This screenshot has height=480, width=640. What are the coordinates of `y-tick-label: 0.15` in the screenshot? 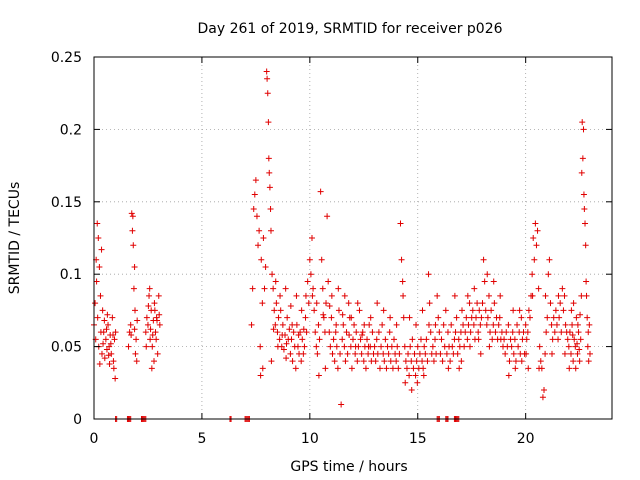 It's located at (66, 203).